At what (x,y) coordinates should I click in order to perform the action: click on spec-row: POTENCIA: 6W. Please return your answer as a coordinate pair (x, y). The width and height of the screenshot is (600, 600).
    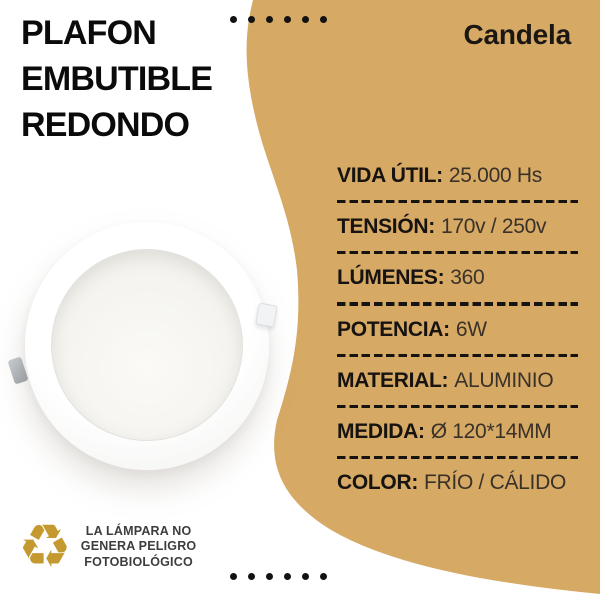
    Looking at the image, I should click on (458, 330).